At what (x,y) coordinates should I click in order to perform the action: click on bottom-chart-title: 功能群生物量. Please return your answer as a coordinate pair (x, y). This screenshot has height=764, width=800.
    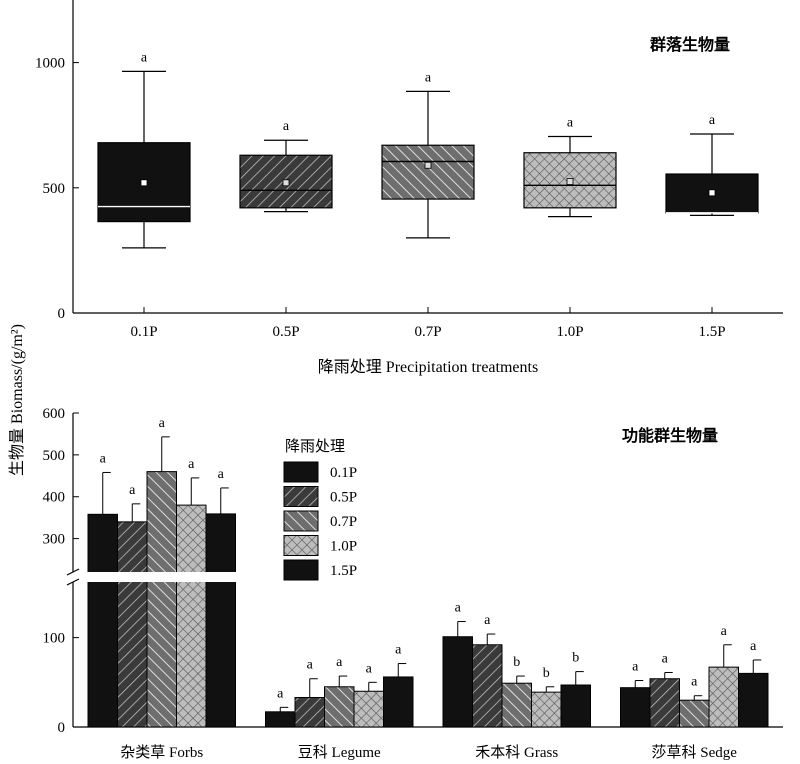
    Looking at the image, I should click on (670, 435).